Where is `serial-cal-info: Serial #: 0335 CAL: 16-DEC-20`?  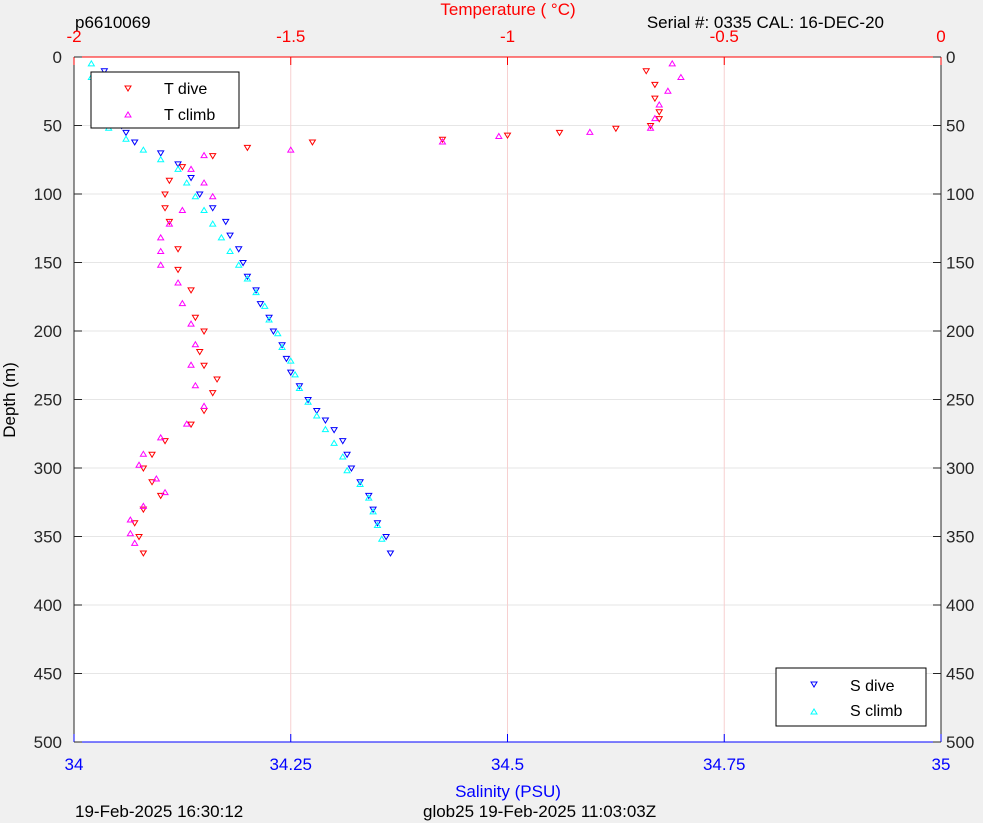
serial-cal-info: Serial #: 0335 CAL: 16-DEC-20 is located at coordinates (765, 22).